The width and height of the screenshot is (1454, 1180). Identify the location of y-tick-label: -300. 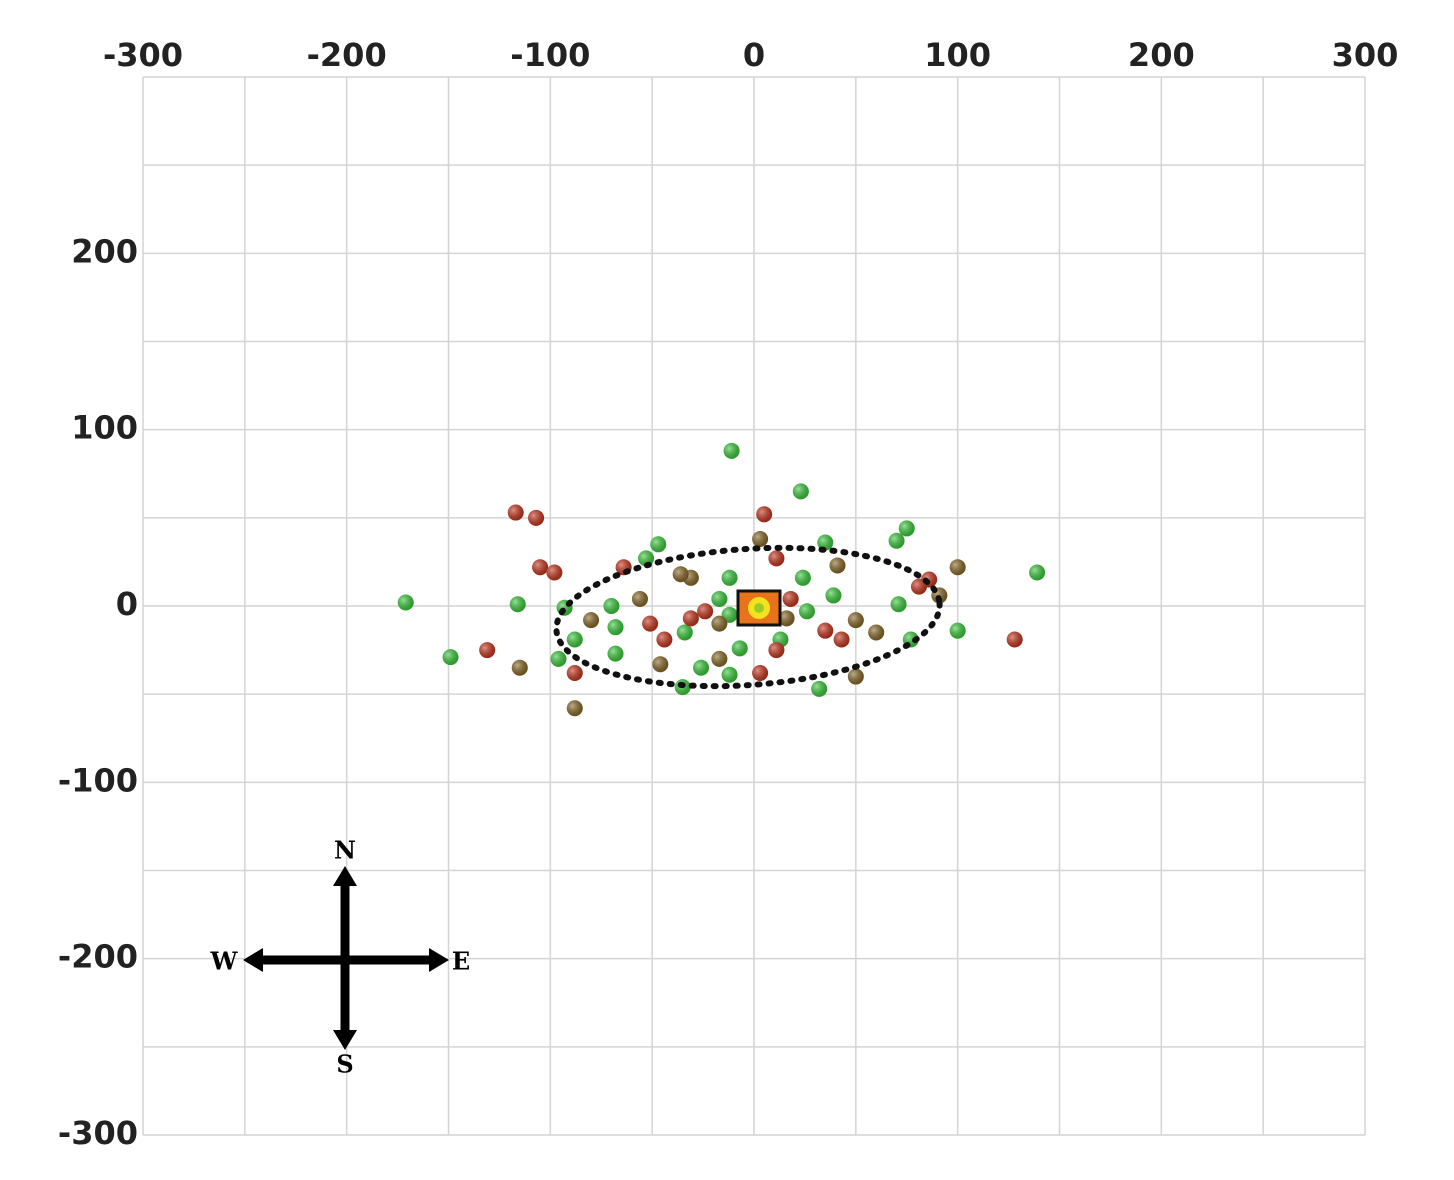
(98, 1133).